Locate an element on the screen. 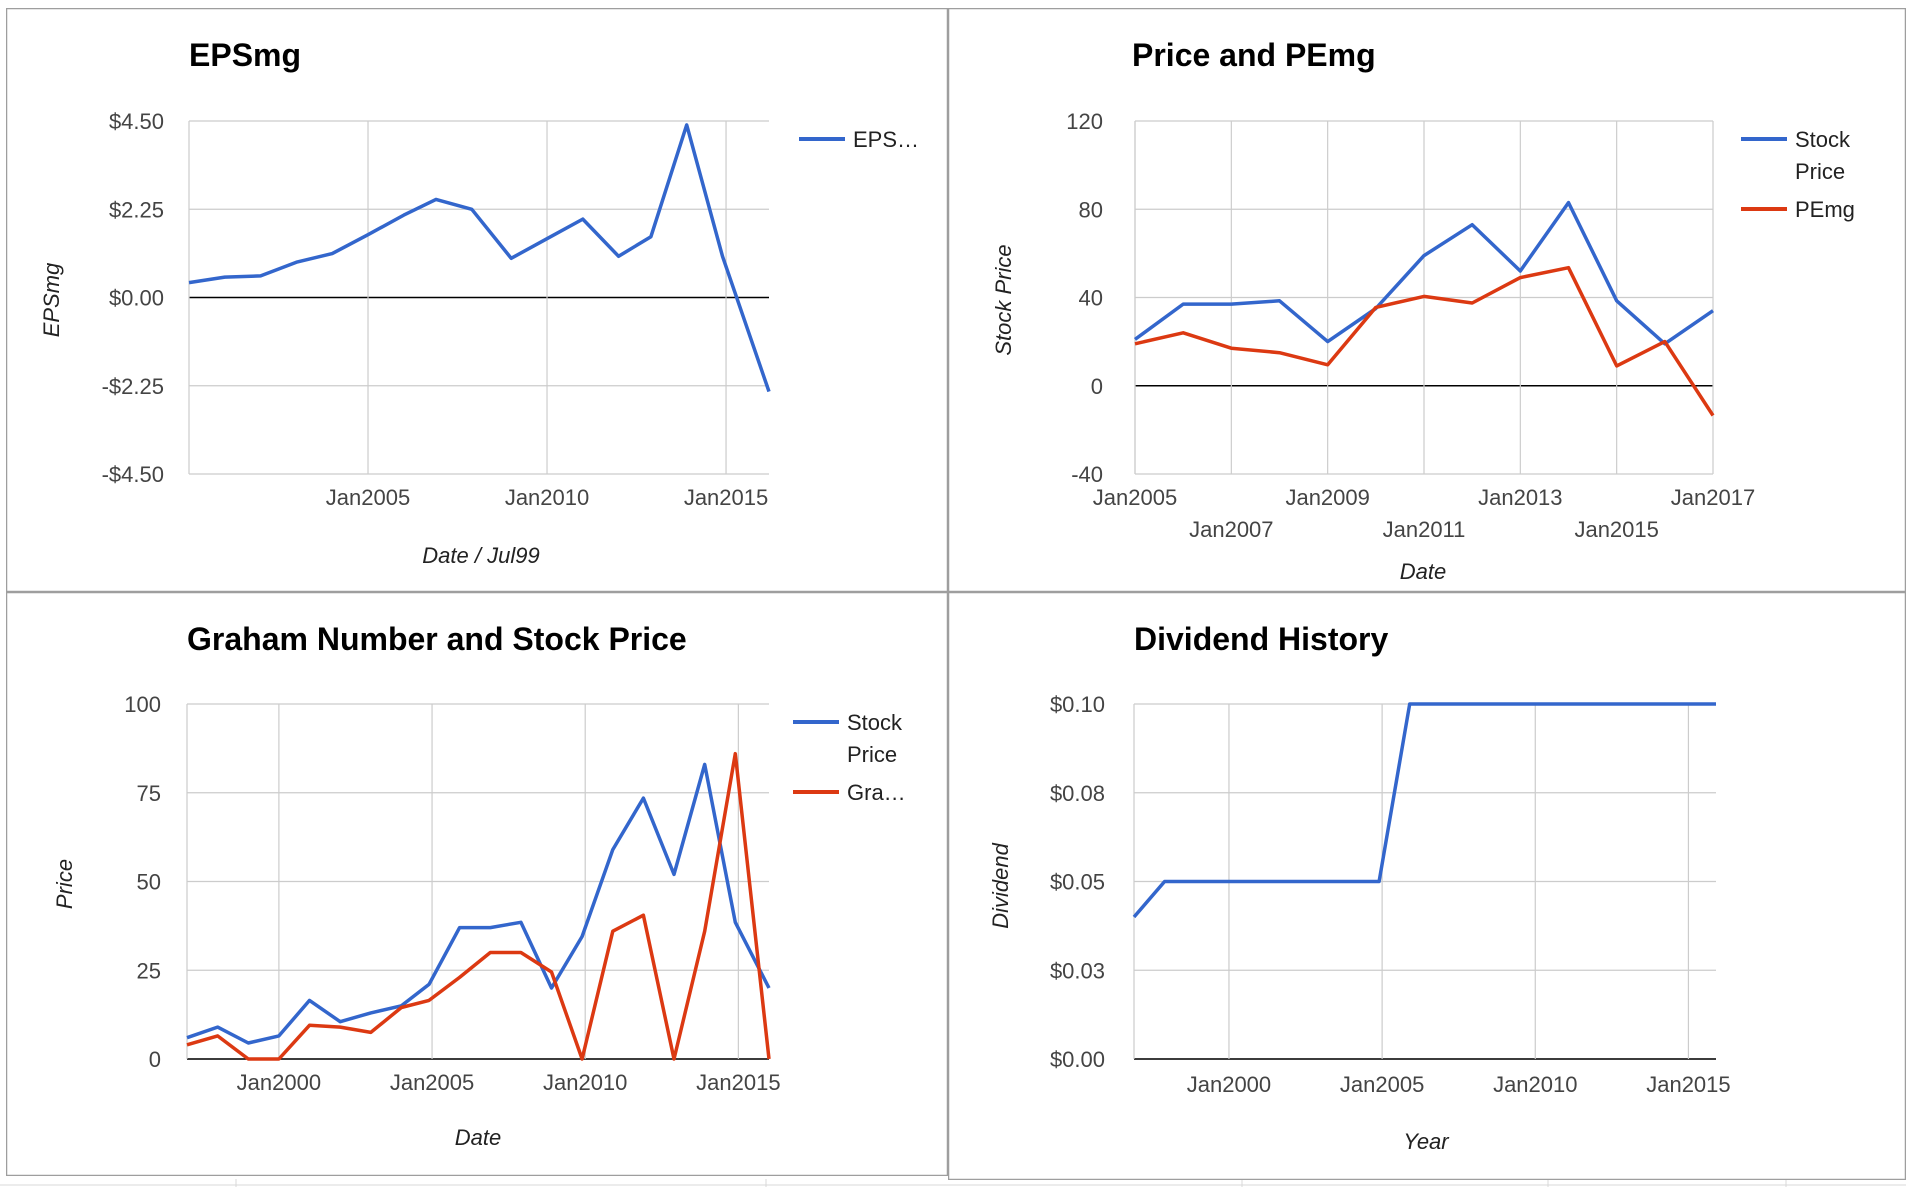 The width and height of the screenshot is (1906, 1187). chart-title: Price and PEmg is located at coordinates (1254, 55).